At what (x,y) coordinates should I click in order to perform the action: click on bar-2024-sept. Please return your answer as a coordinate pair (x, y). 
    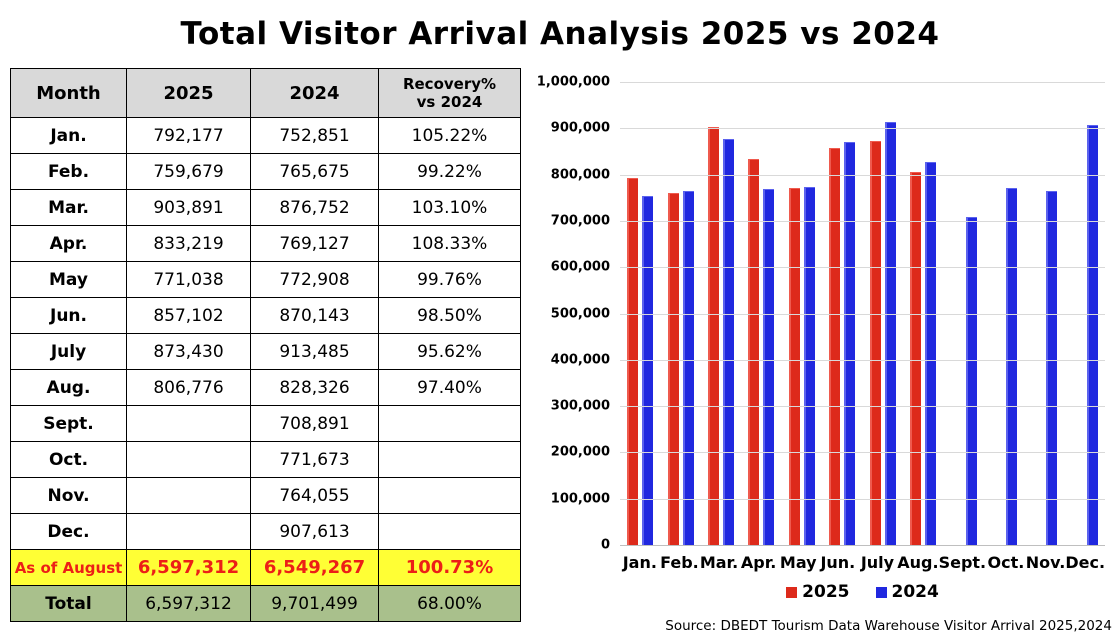
    Looking at the image, I should click on (971, 380).